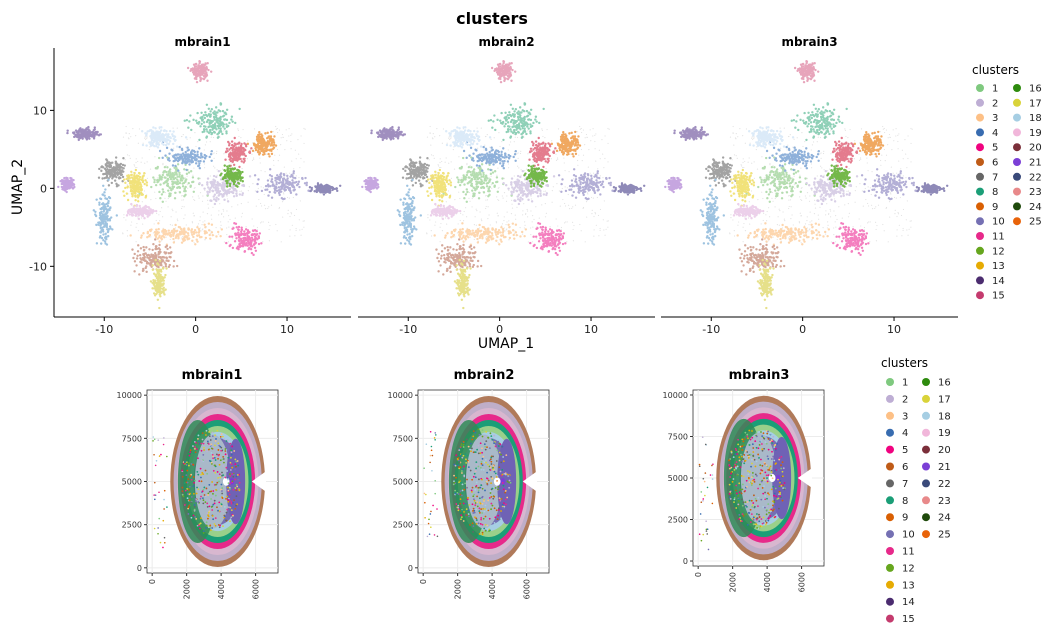 The width and height of the screenshot is (1057, 630). Describe the element at coordinates (195, 329) in the screenshot. I see `x-tick-label: 0` at that location.